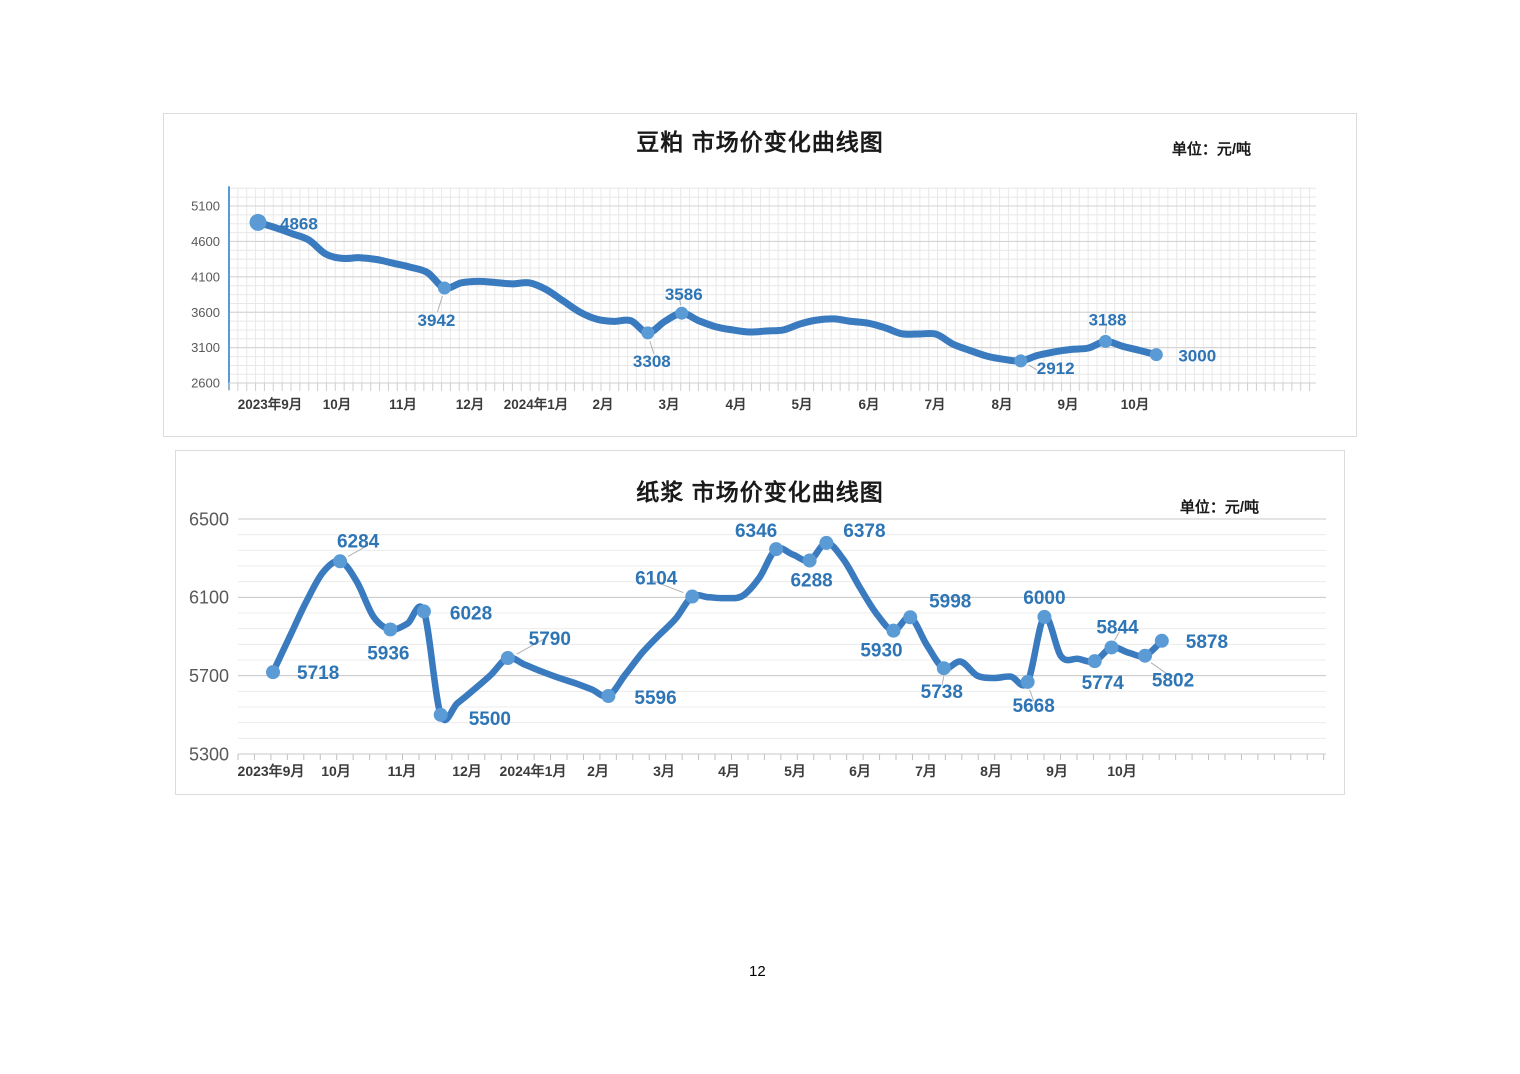 The width and height of the screenshot is (1520, 1074). Describe the element at coordinates (205, 312) in the screenshot. I see `y-axis-label: 3600` at that location.